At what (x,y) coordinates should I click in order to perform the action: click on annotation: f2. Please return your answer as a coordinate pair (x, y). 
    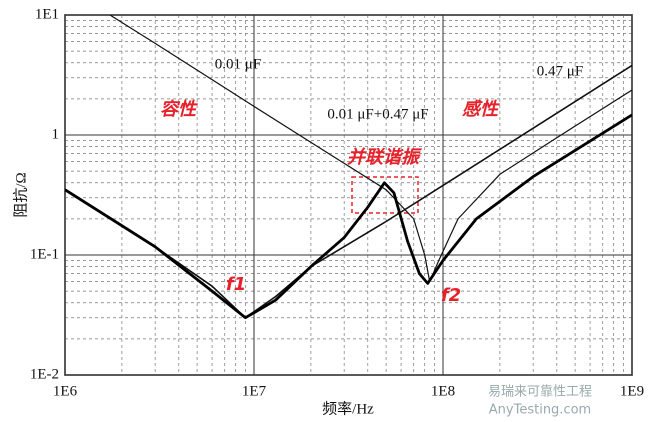
    Looking at the image, I should click on (451, 295).